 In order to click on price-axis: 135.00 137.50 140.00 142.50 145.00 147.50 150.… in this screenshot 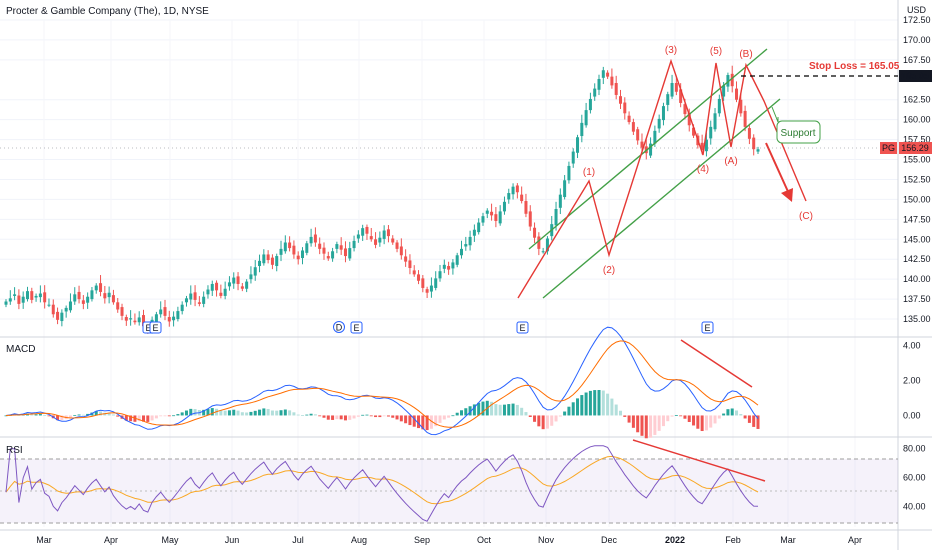, I will do `click(917, 169)`.